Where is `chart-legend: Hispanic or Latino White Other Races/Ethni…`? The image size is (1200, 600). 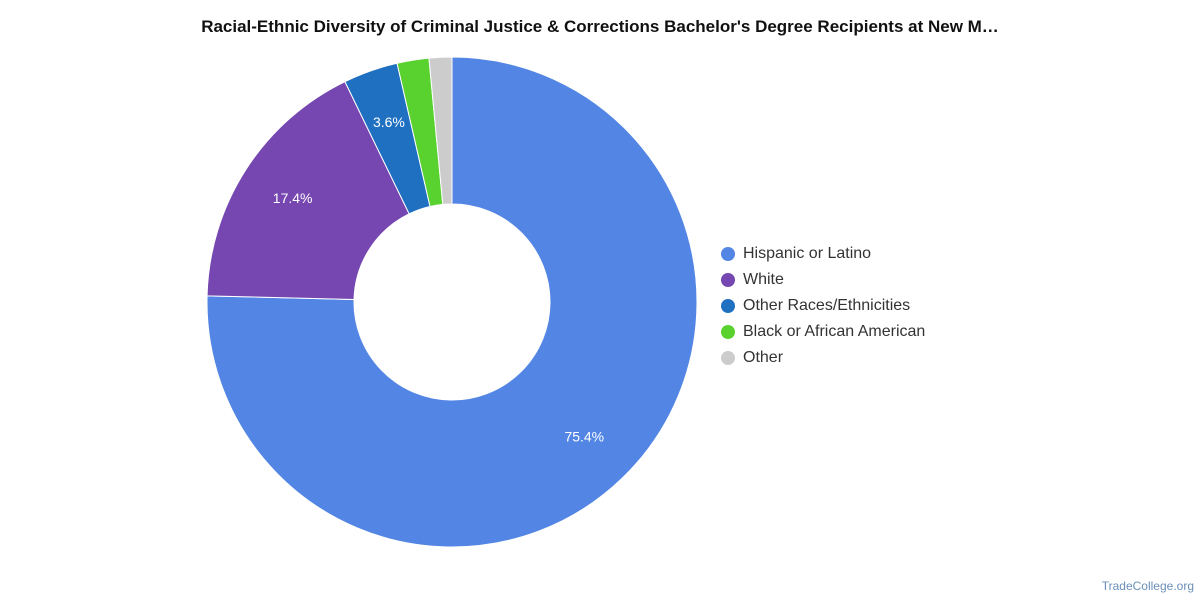 chart-legend: Hispanic or Latino White Other Races/Ethni… is located at coordinates (823, 306).